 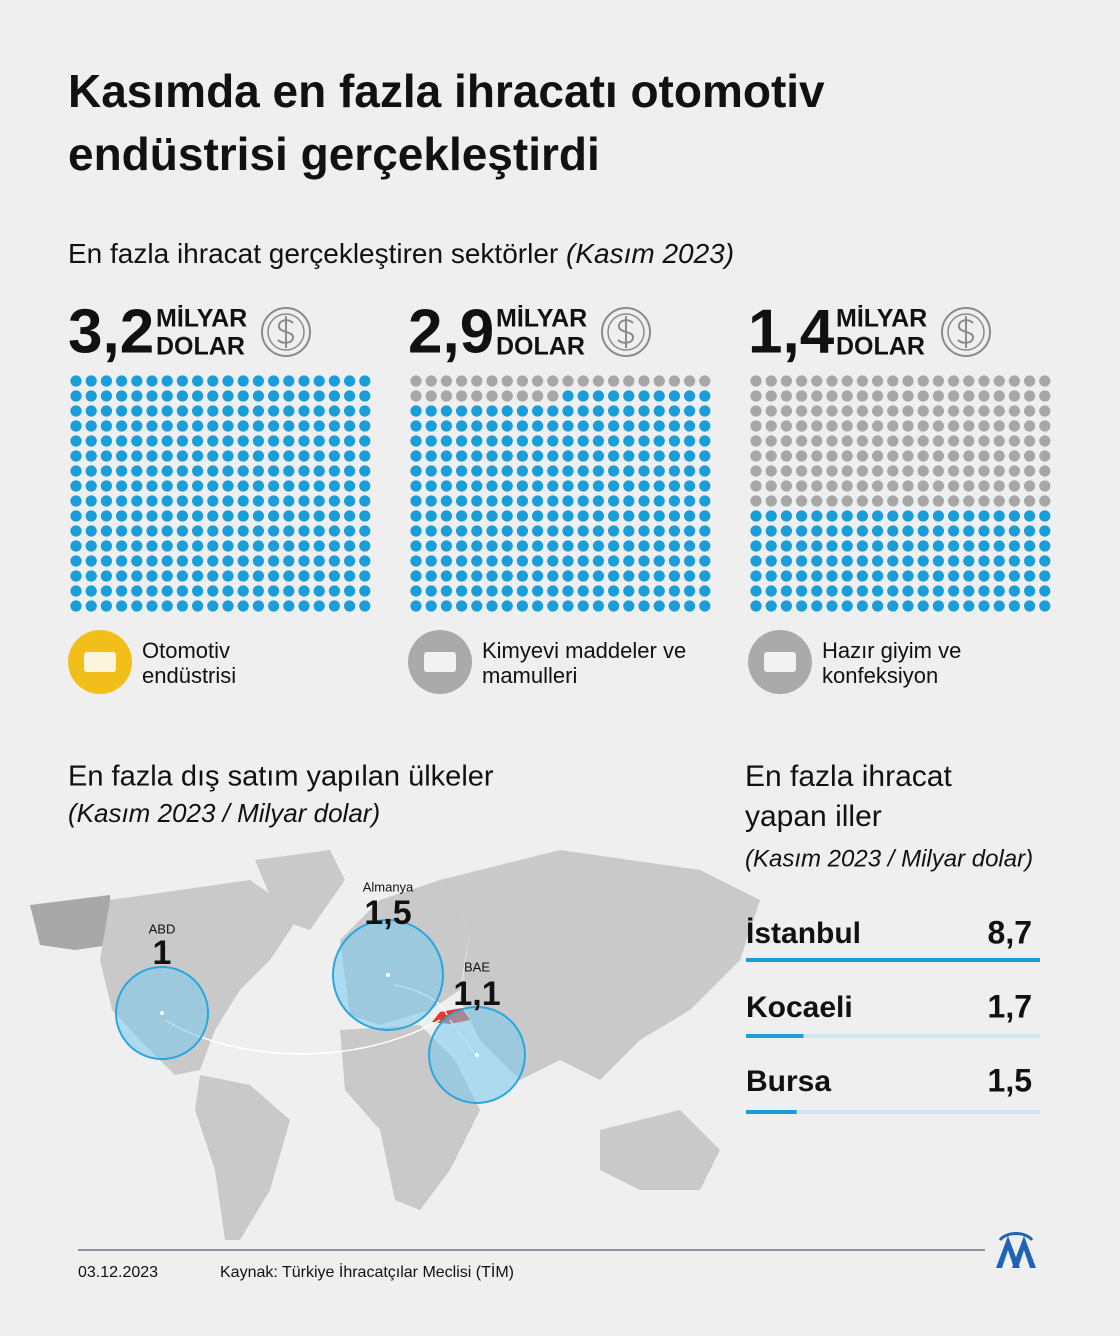 I want to click on sector-icon-glyph, so click(x=100, y=662).